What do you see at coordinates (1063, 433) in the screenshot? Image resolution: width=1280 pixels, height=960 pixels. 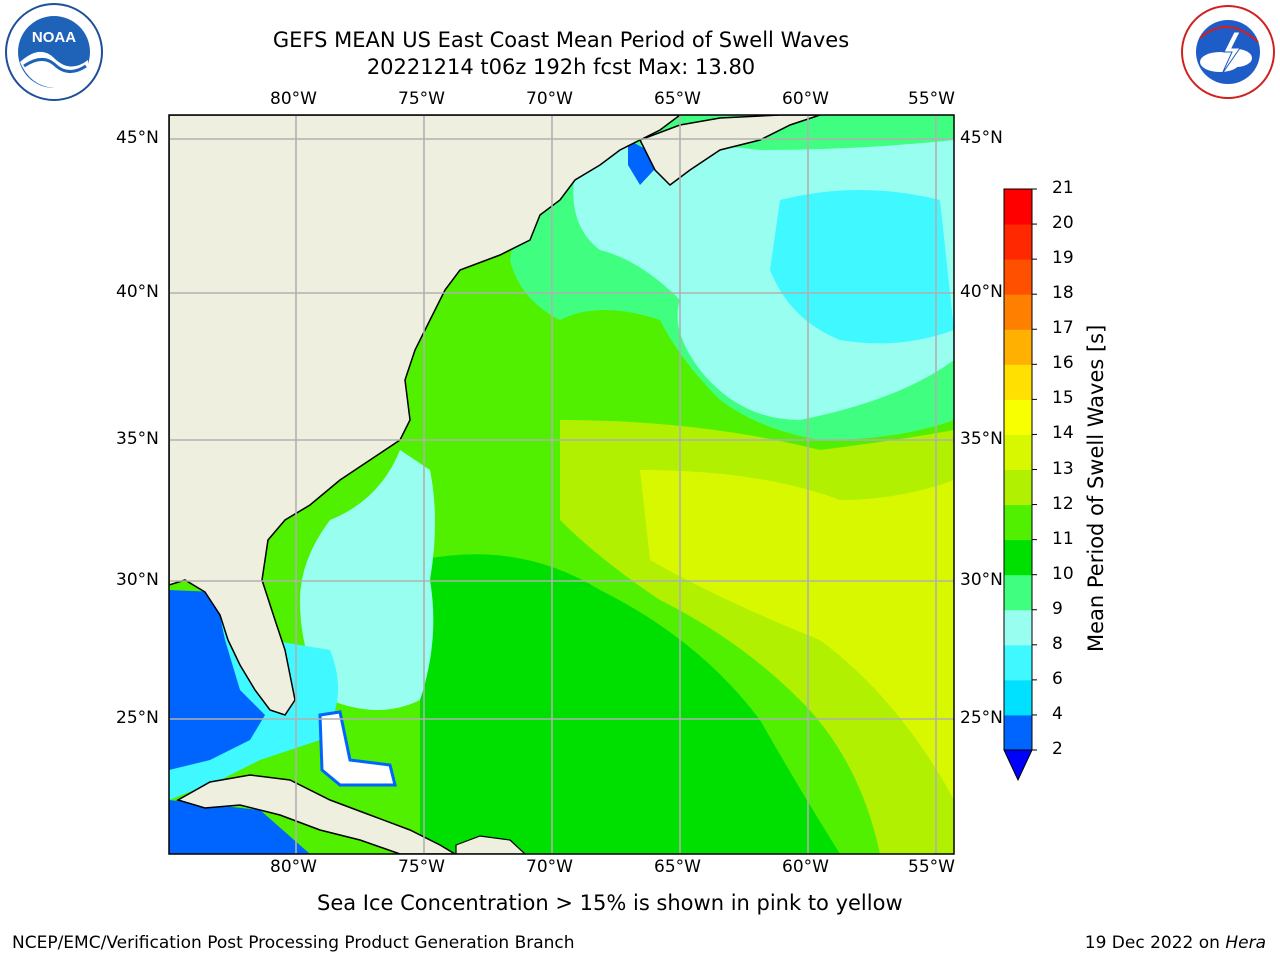 I see `colorbar-tick-label: 14` at bounding box center [1063, 433].